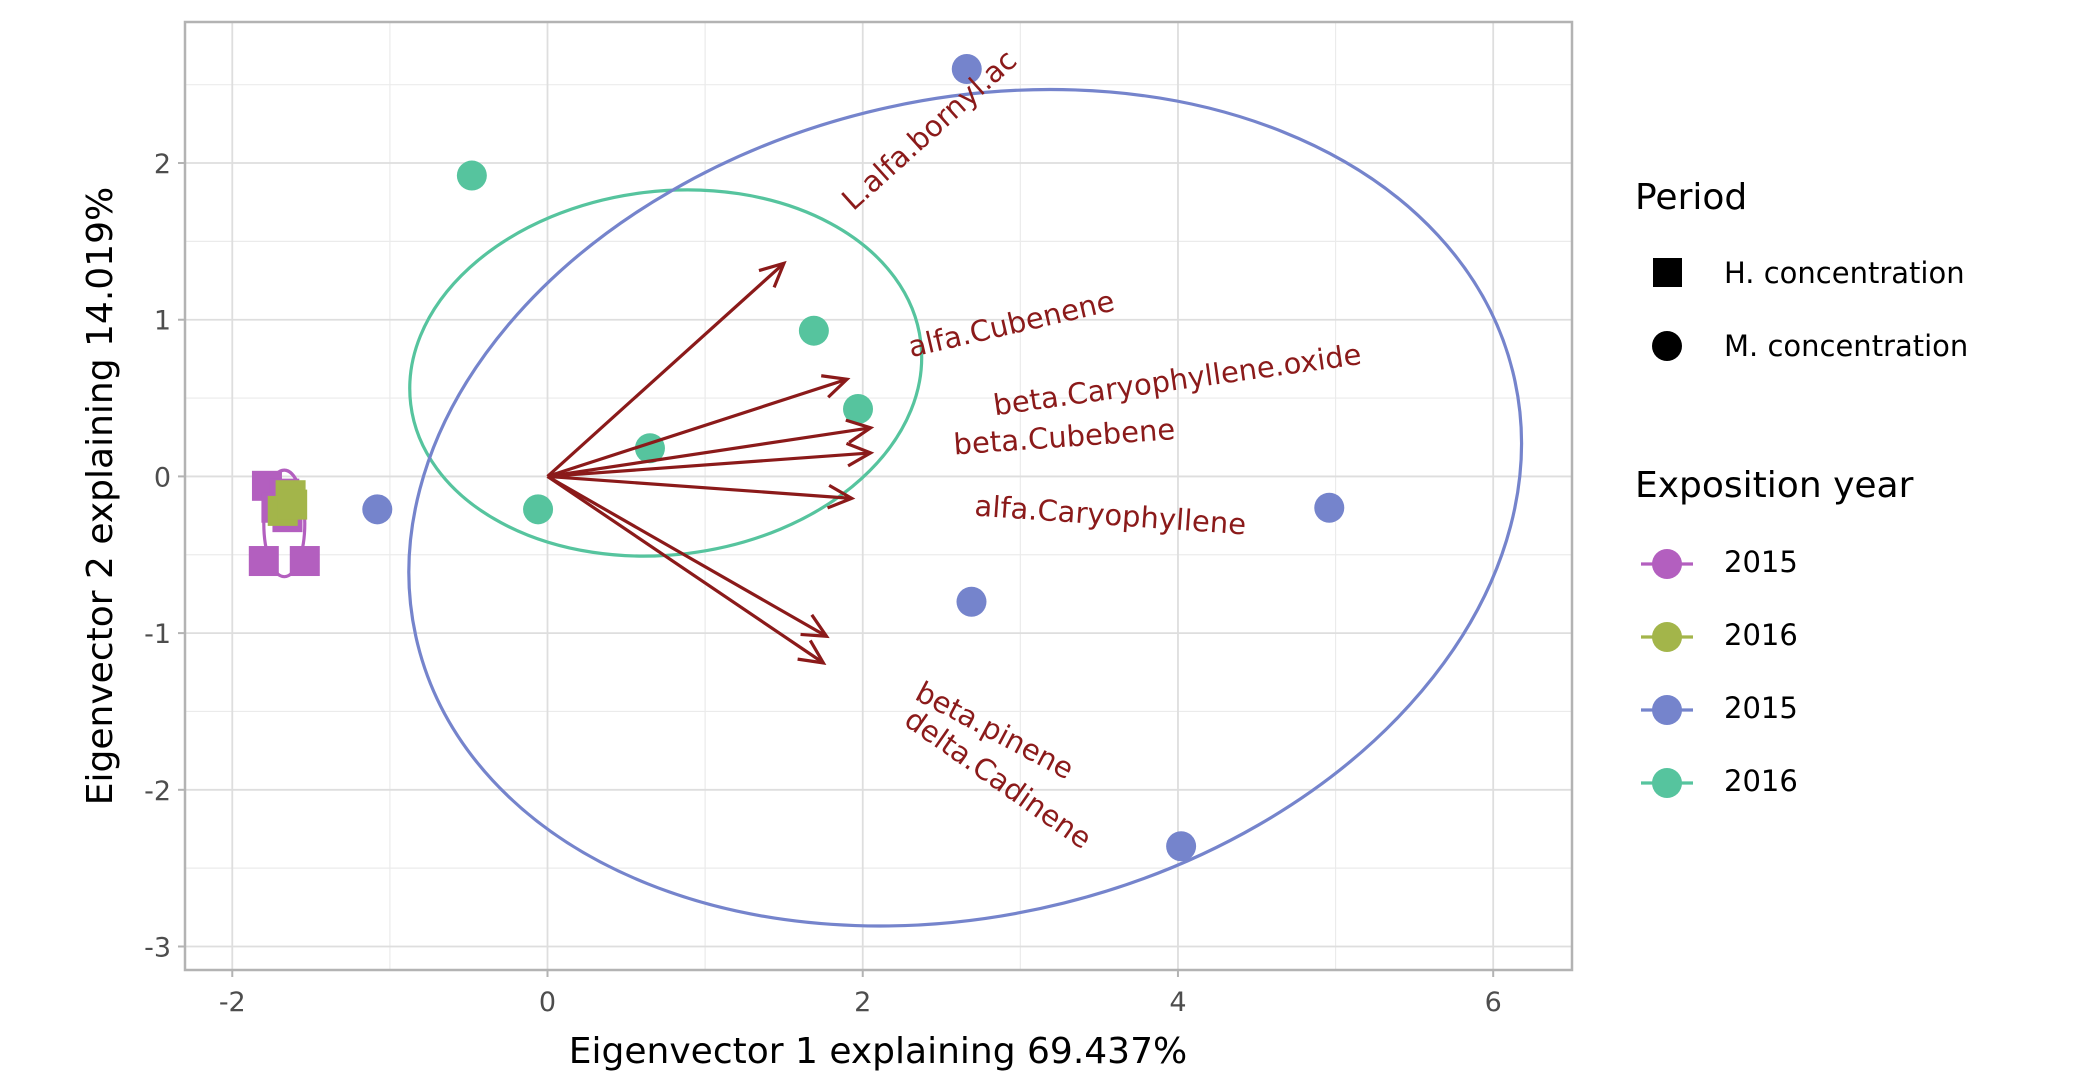 Image resolution: width=2096 pixels, height=1084 pixels. Describe the element at coordinates (162, 321) in the screenshot. I see `y-tick-label: 1` at that location.